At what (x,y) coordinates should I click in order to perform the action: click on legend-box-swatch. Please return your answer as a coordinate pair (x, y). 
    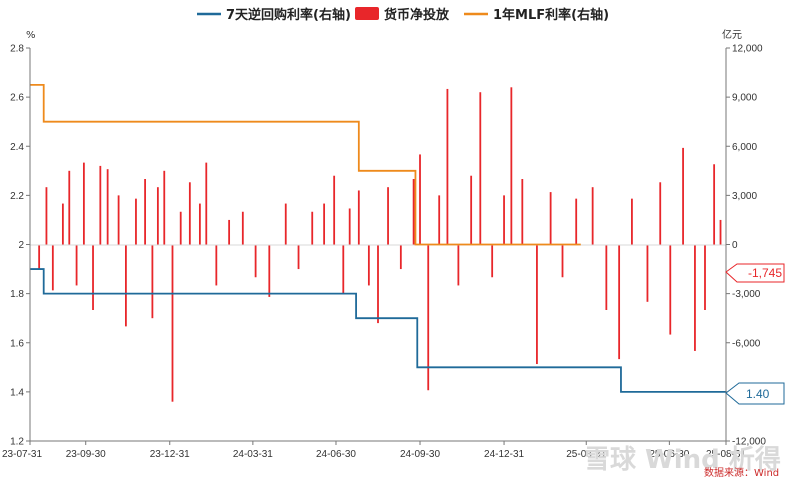
    Looking at the image, I should click on (367, 13).